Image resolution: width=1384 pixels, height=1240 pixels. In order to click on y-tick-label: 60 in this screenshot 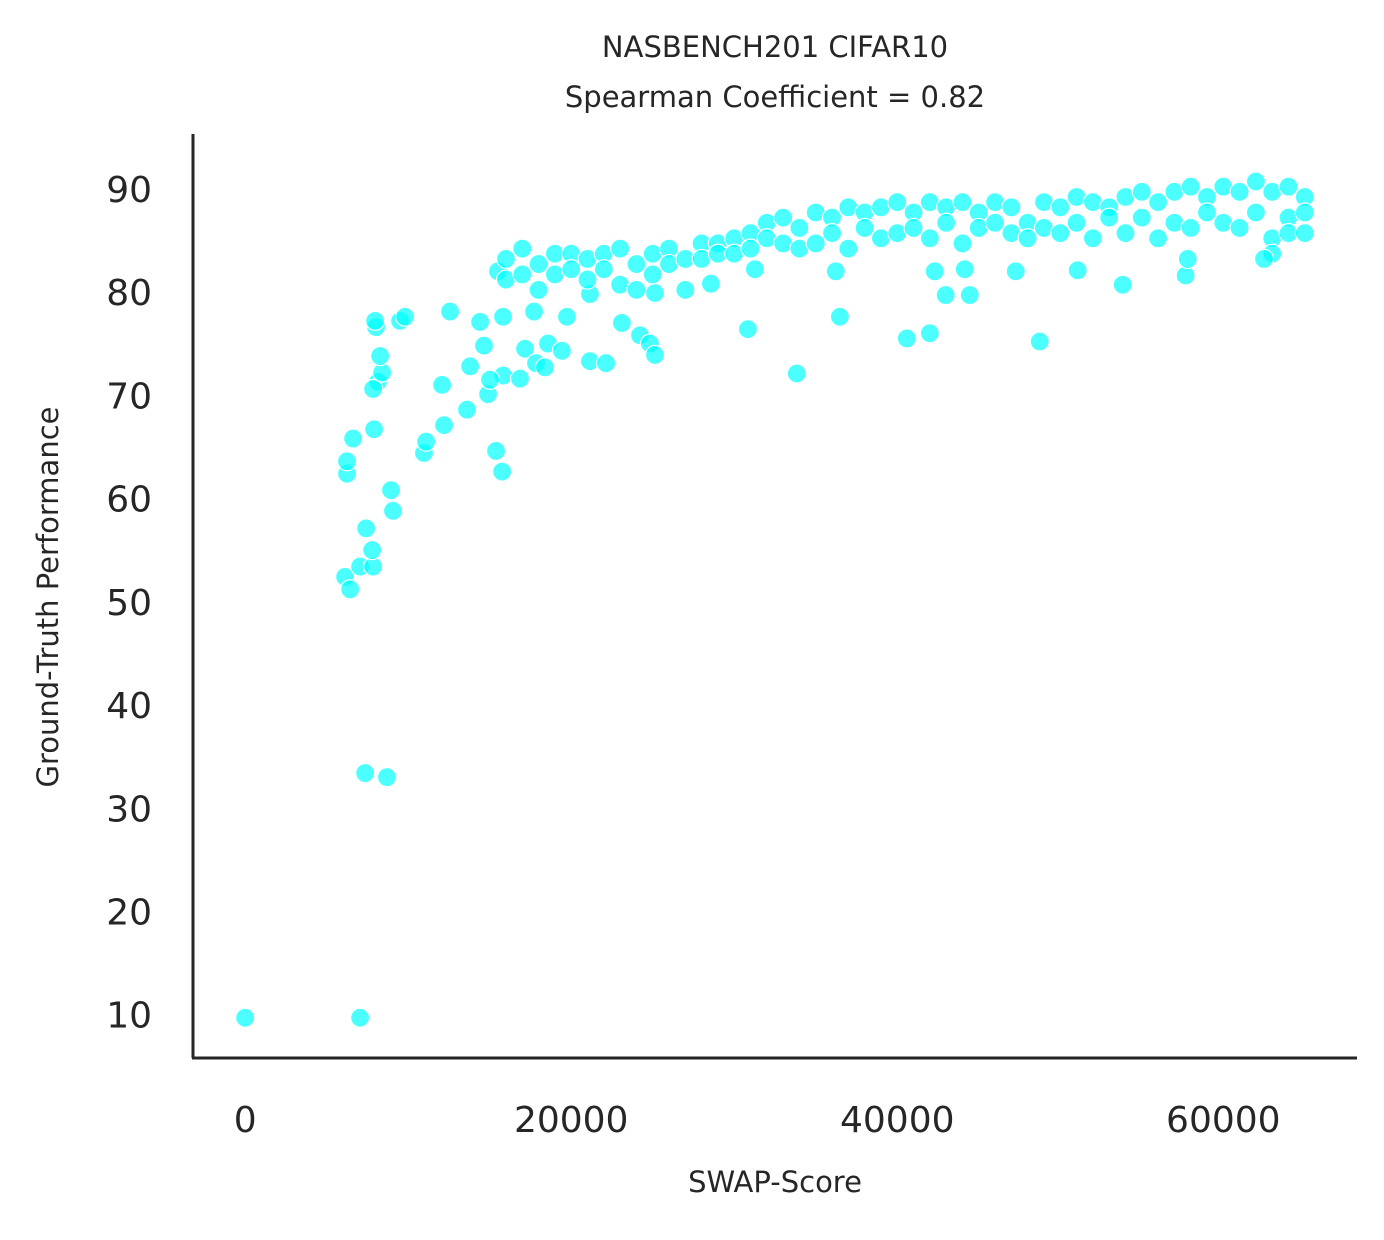, I will do `click(129, 500)`.